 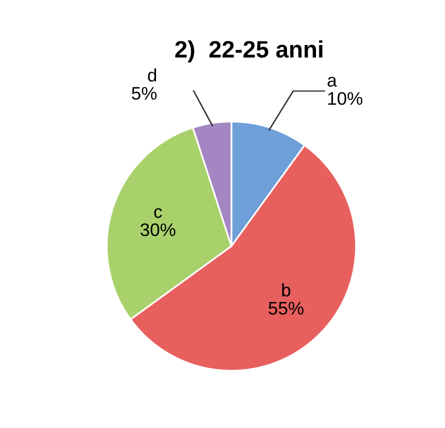 What do you see at coordinates (286, 308) in the screenshot?
I see `data-label: 55%` at bounding box center [286, 308].